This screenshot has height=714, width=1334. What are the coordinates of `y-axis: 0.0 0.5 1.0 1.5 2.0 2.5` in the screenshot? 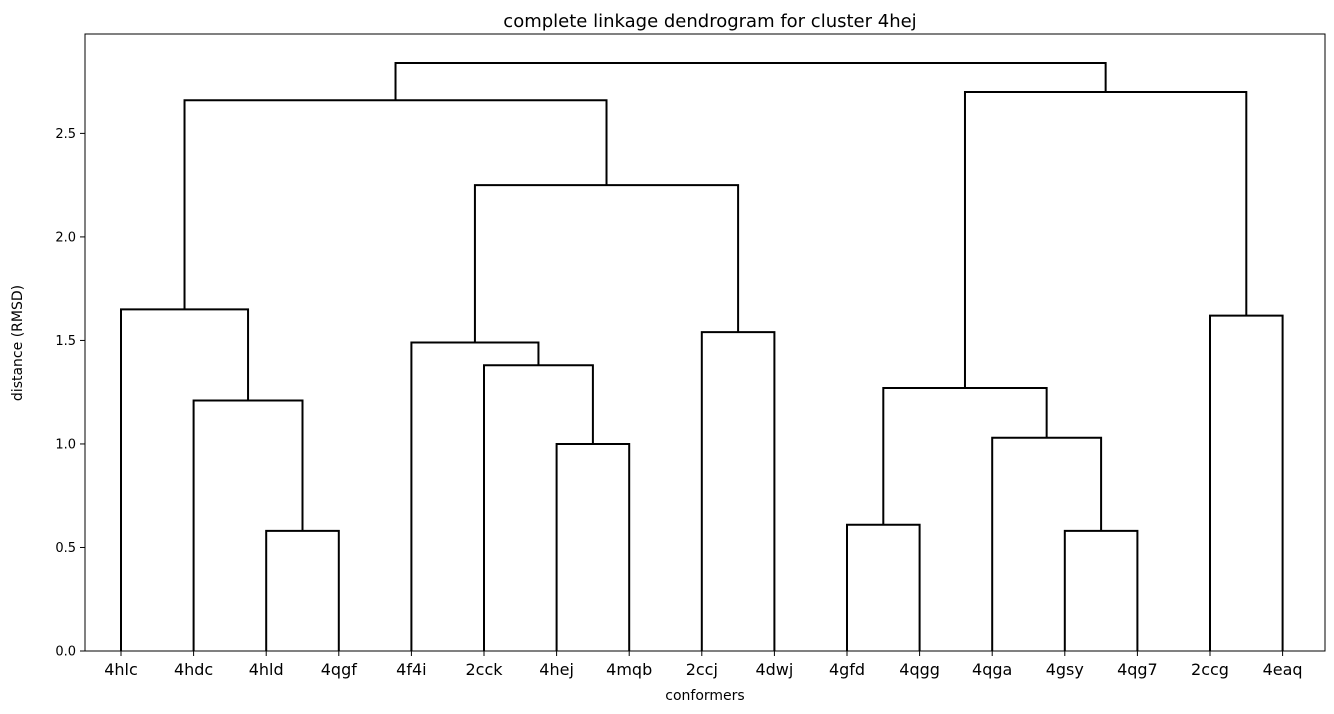 It's located at (70, 393).